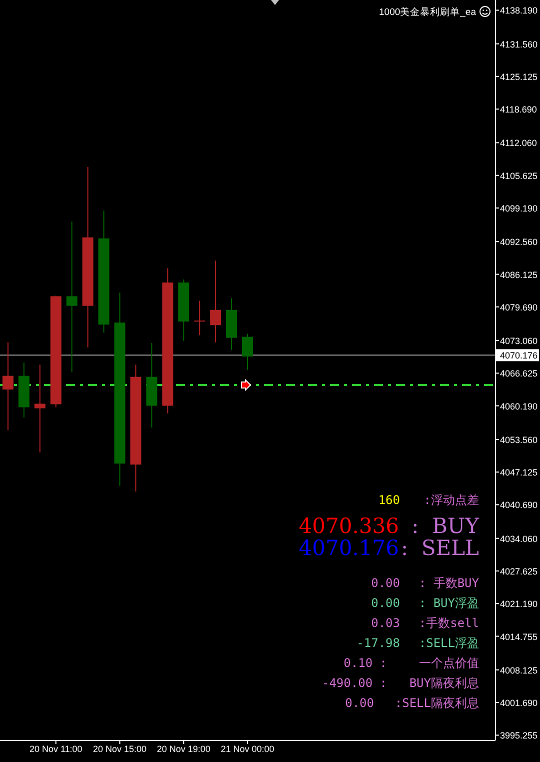  Describe the element at coordinates (519, 637) in the screenshot. I see `y-tick-label: 4014.755` at that location.